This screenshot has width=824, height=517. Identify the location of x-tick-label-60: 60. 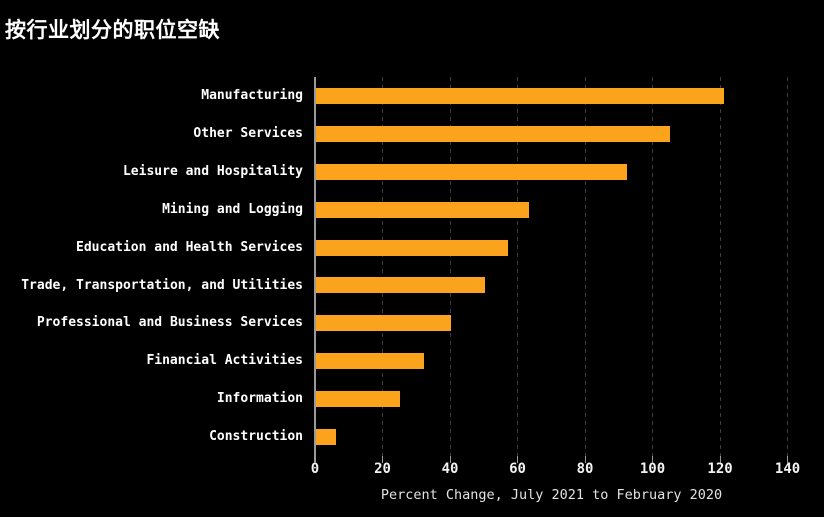
(517, 469).